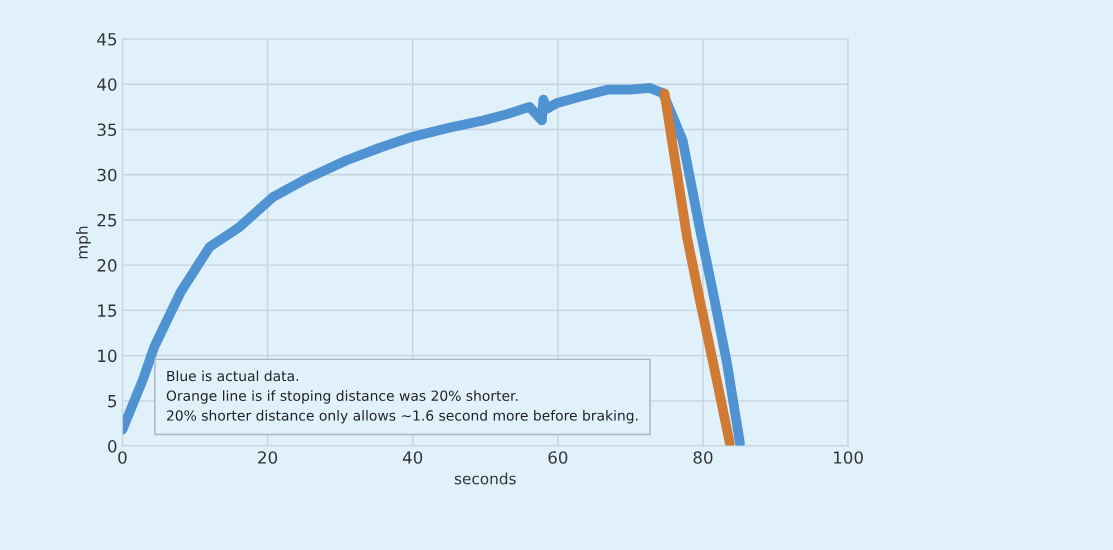 This screenshot has width=1113, height=550. What do you see at coordinates (233, 376) in the screenshot?
I see `annotation: Blue is actual data.` at bounding box center [233, 376].